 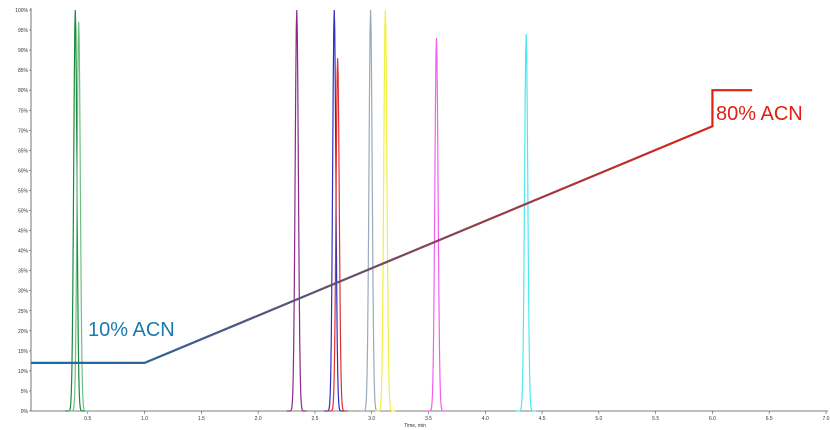 What do you see at coordinates (23, 292) in the screenshot?
I see `y-tick-label: 30%` at bounding box center [23, 292].